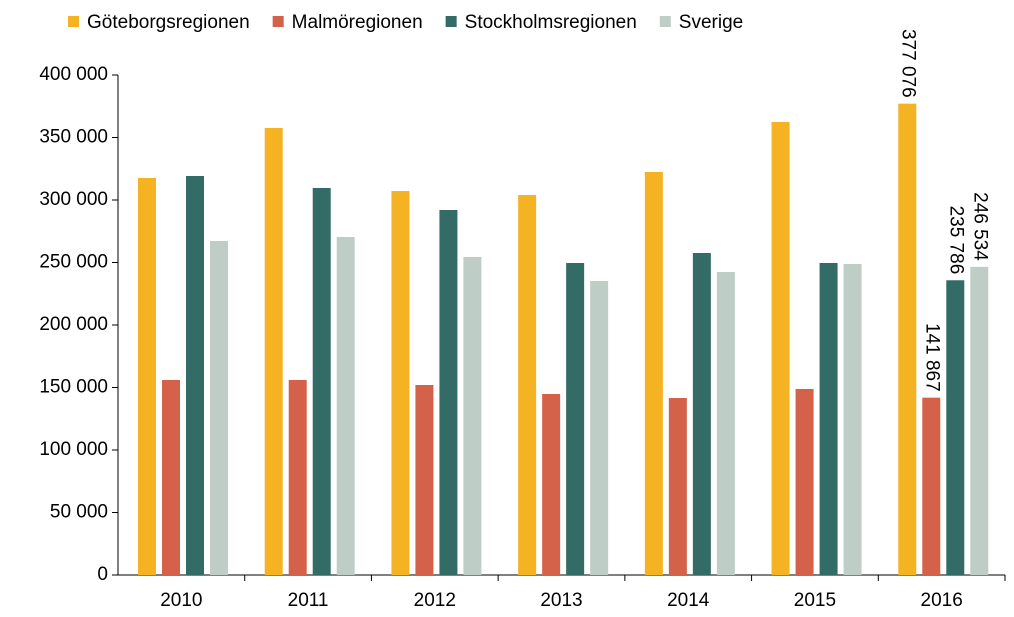  I want to click on data-label: 235 786, so click(955, 240).